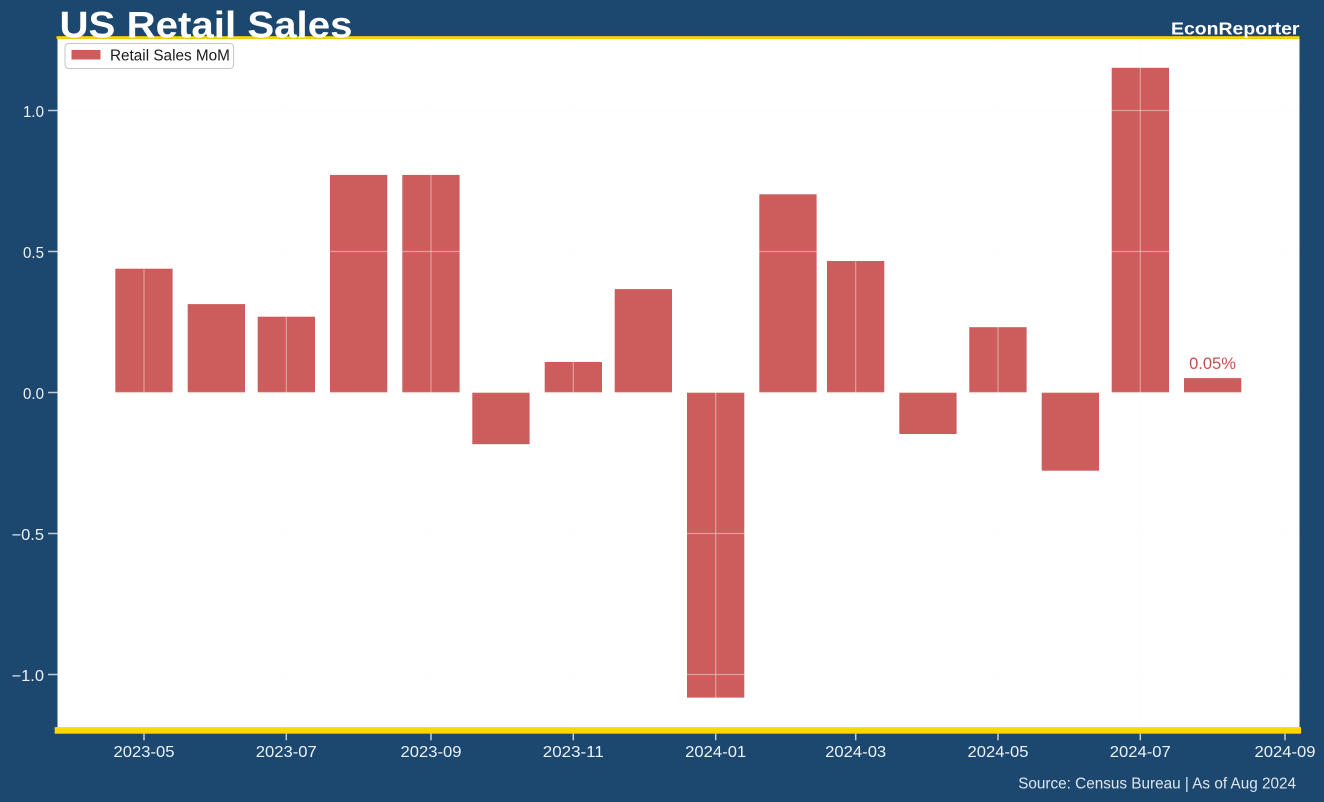 This screenshot has height=802, width=1324. Describe the element at coordinates (28, 676) in the screenshot. I see `svg-text: −1.0` at that location.